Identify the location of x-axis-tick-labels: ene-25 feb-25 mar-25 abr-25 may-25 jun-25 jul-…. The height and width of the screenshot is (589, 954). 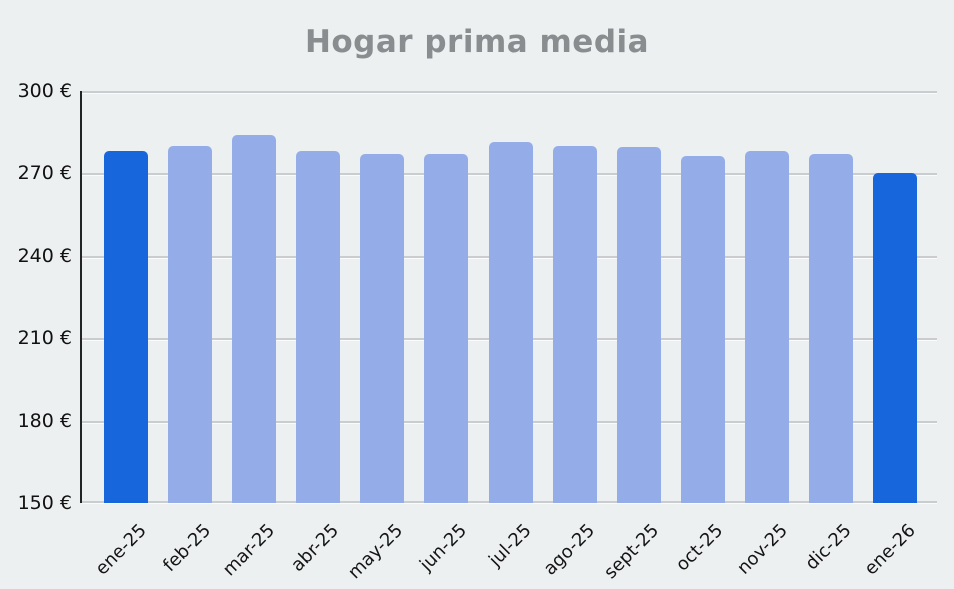
(507, 546).